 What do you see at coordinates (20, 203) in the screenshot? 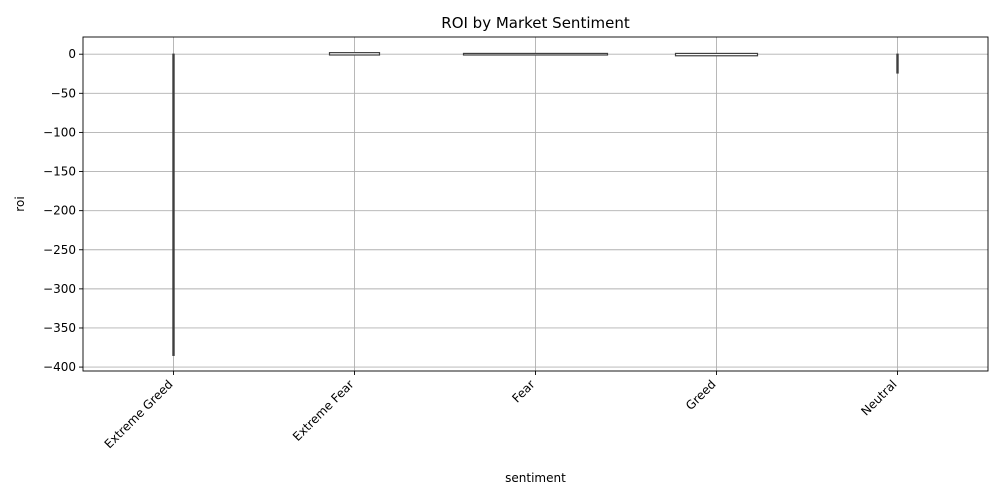
I see `y-axis-label: roi` at bounding box center [20, 203].